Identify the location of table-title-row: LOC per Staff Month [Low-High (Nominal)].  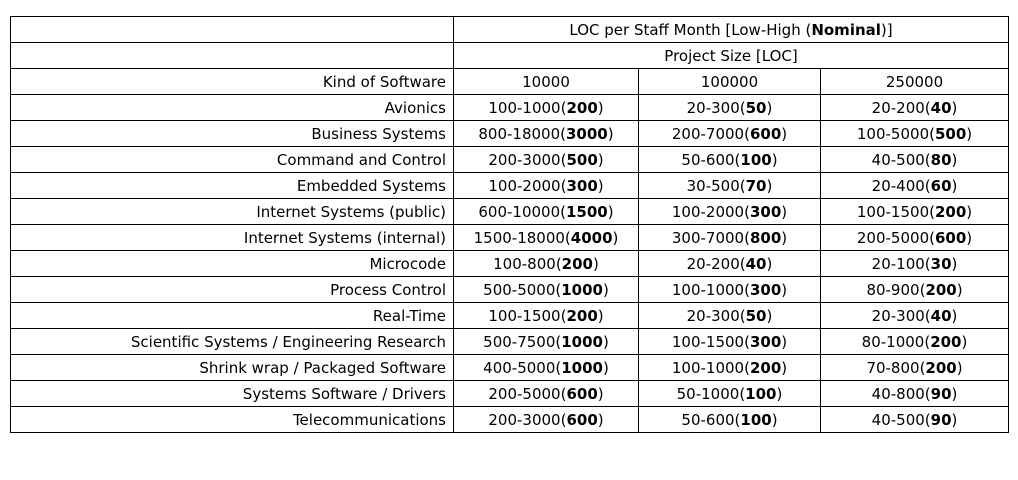
(510, 29).